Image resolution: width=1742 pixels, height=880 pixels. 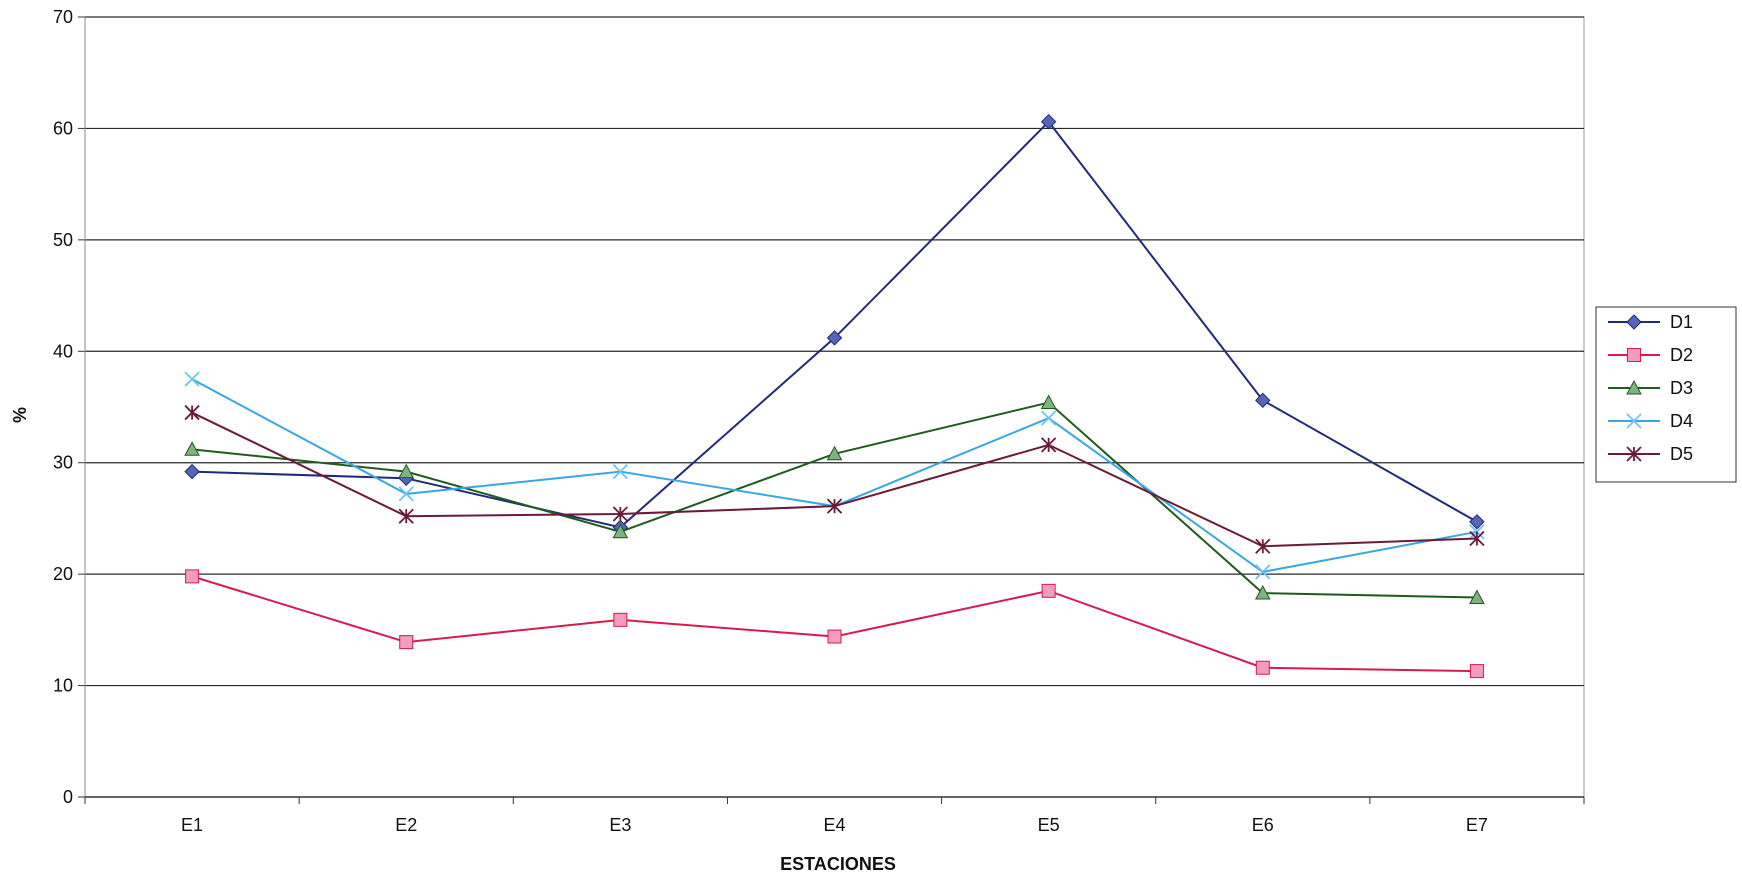 I want to click on point-d4-e2, so click(x=406, y=494).